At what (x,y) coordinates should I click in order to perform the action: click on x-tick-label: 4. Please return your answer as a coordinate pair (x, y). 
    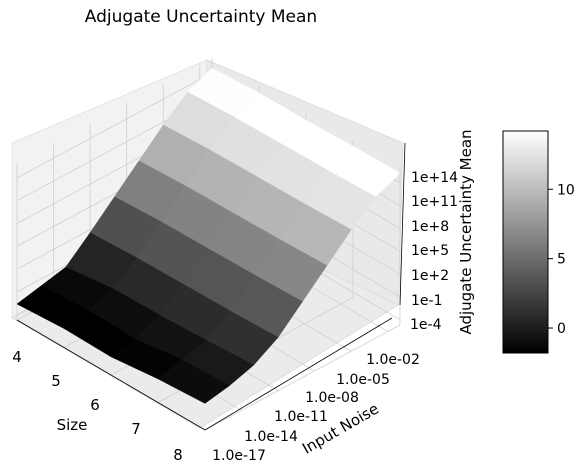
    Looking at the image, I should click on (17, 357).